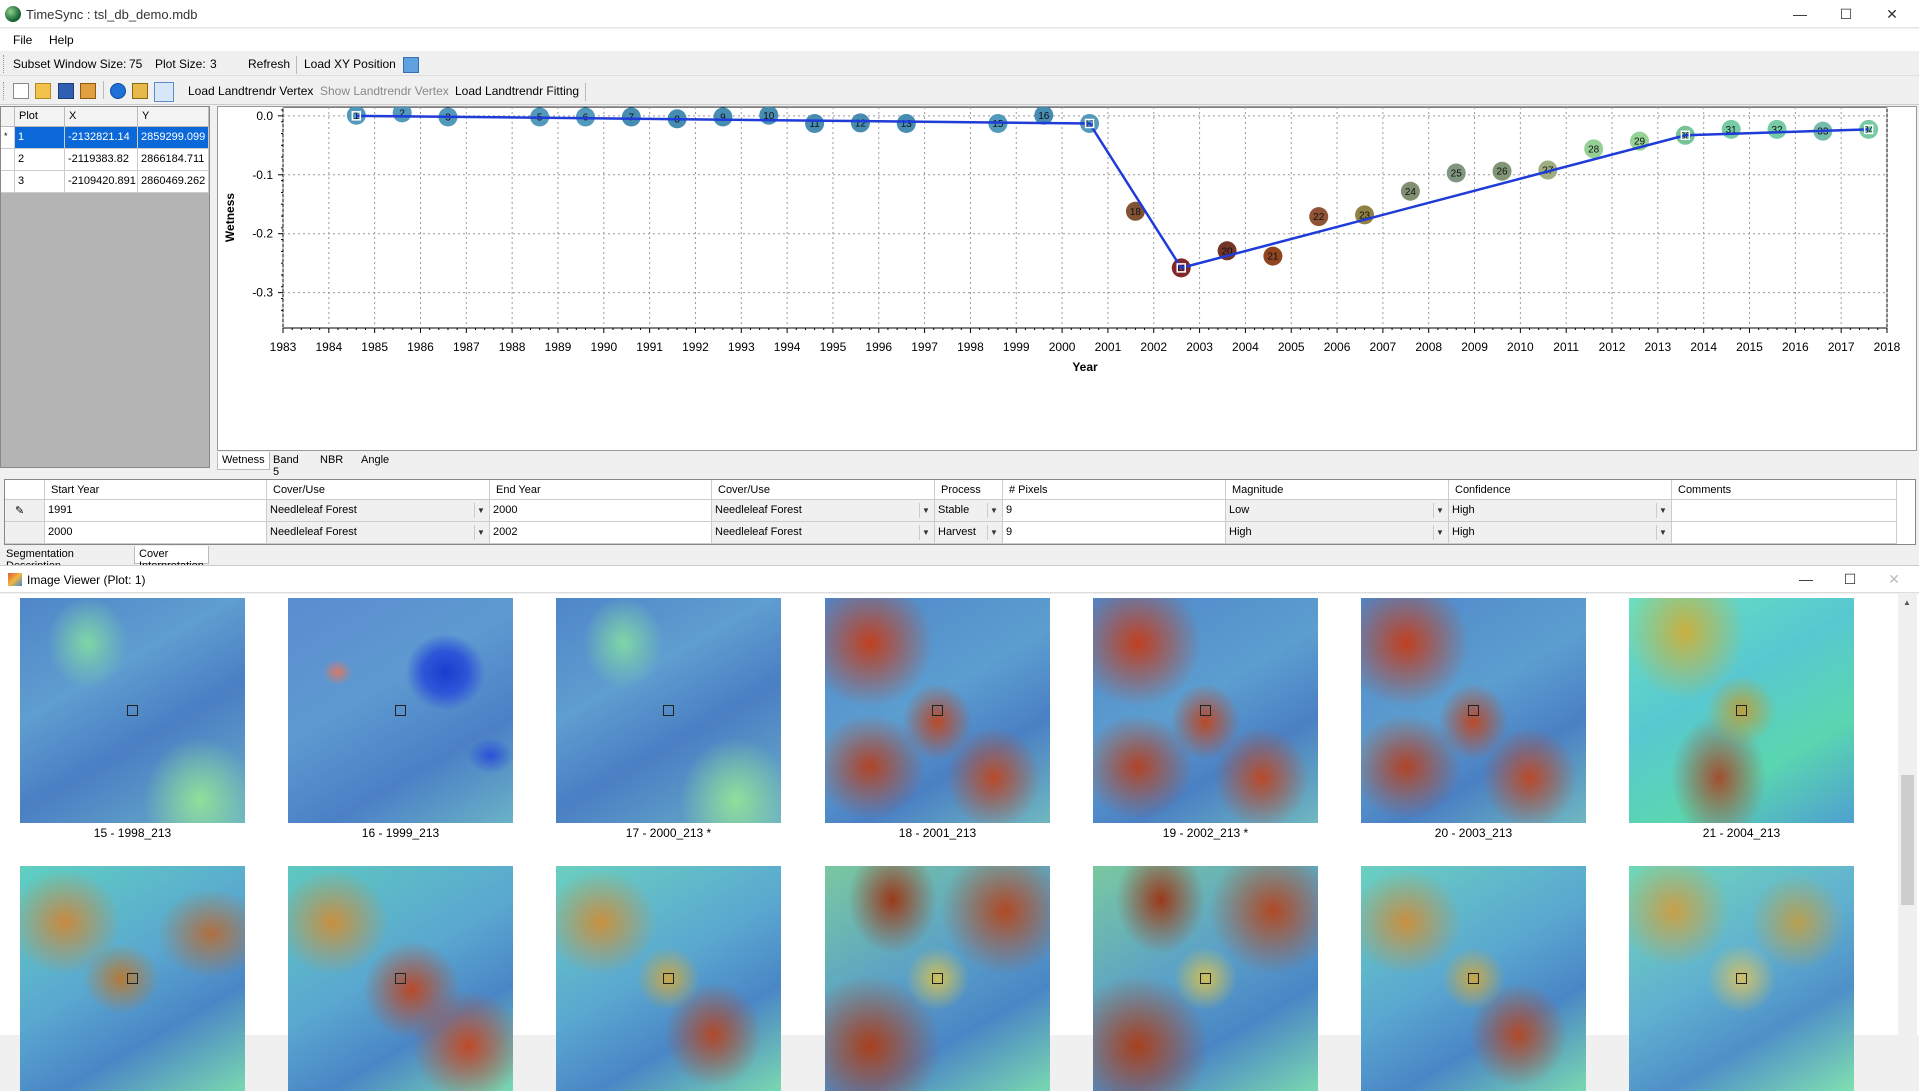 This screenshot has width=1919, height=1091. What do you see at coordinates (173, 138) in the screenshot?
I see `y-cell: 2859299.099` at bounding box center [173, 138].